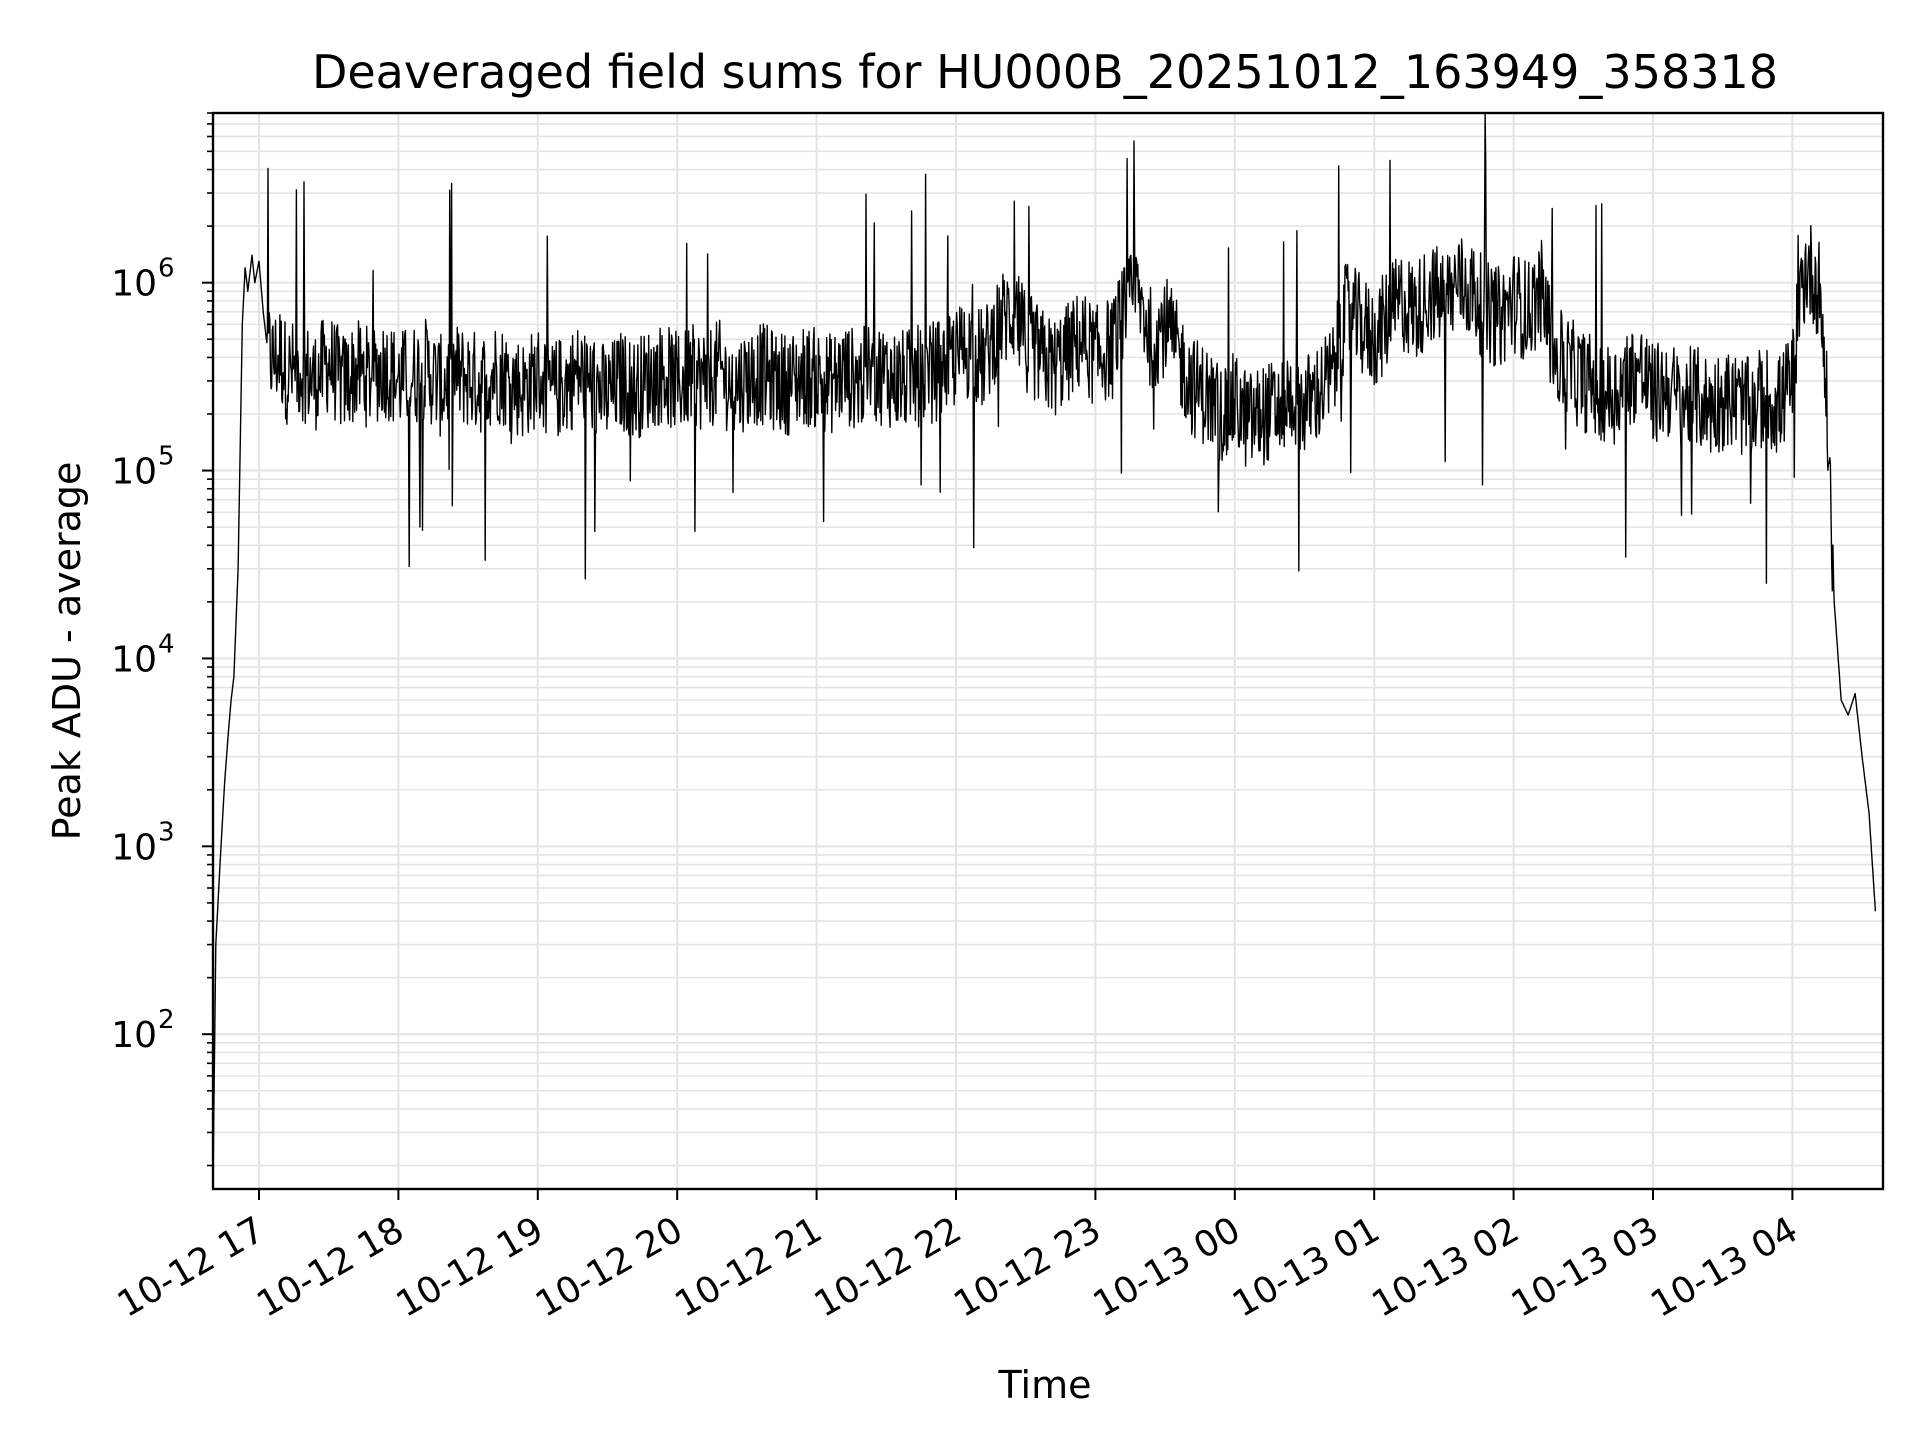 The width and height of the screenshot is (1920, 1440). What do you see at coordinates (166, 644) in the screenshot?
I see `y-tick-exponent: 4` at bounding box center [166, 644].